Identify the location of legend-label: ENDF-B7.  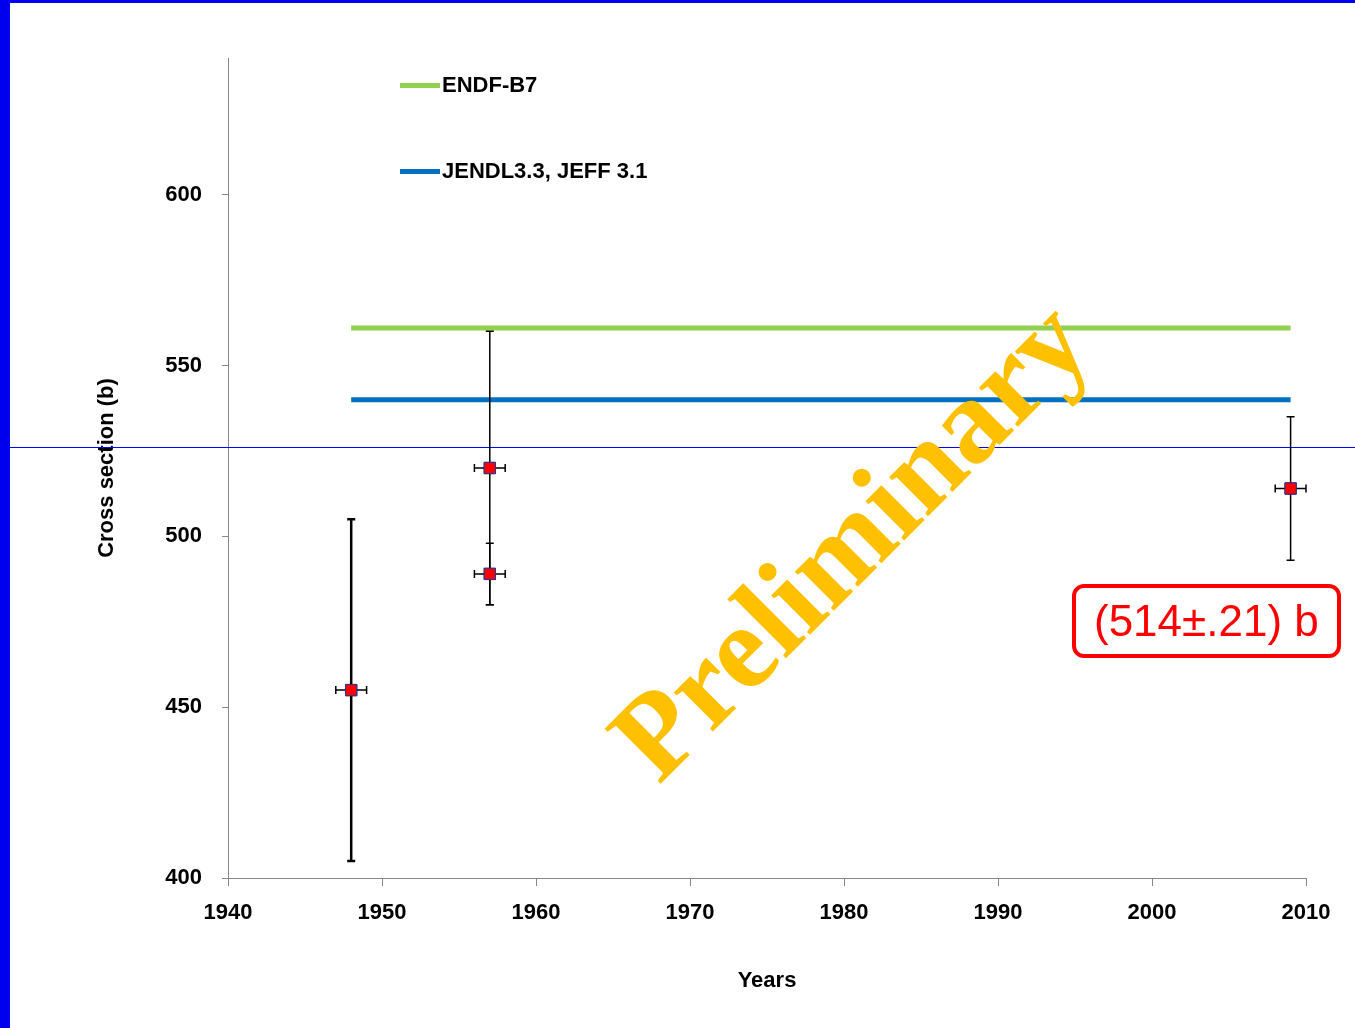
(490, 85).